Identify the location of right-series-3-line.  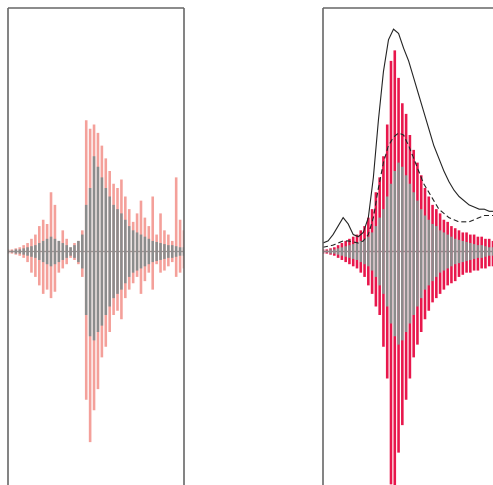
(408, 190).